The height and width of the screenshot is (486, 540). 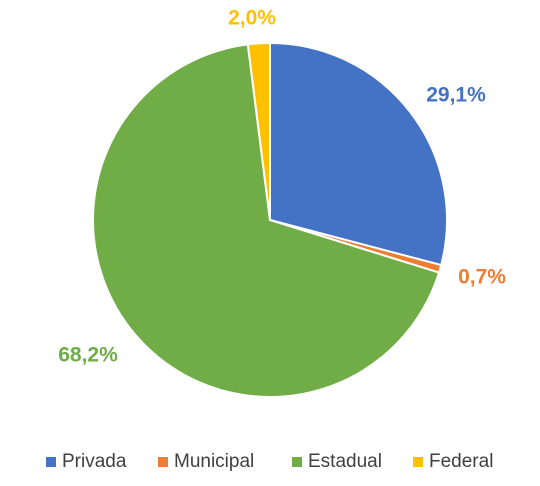 I want to click on legend-swatch-federal, so click(x=418, y=462).